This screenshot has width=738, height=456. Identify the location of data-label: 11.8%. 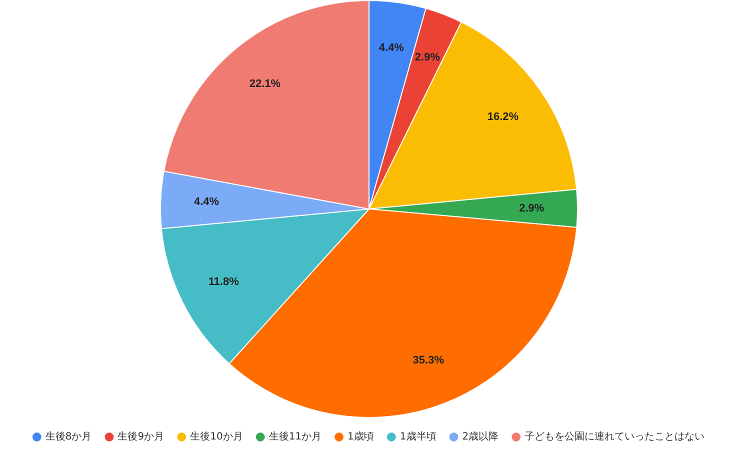
(224, 282).